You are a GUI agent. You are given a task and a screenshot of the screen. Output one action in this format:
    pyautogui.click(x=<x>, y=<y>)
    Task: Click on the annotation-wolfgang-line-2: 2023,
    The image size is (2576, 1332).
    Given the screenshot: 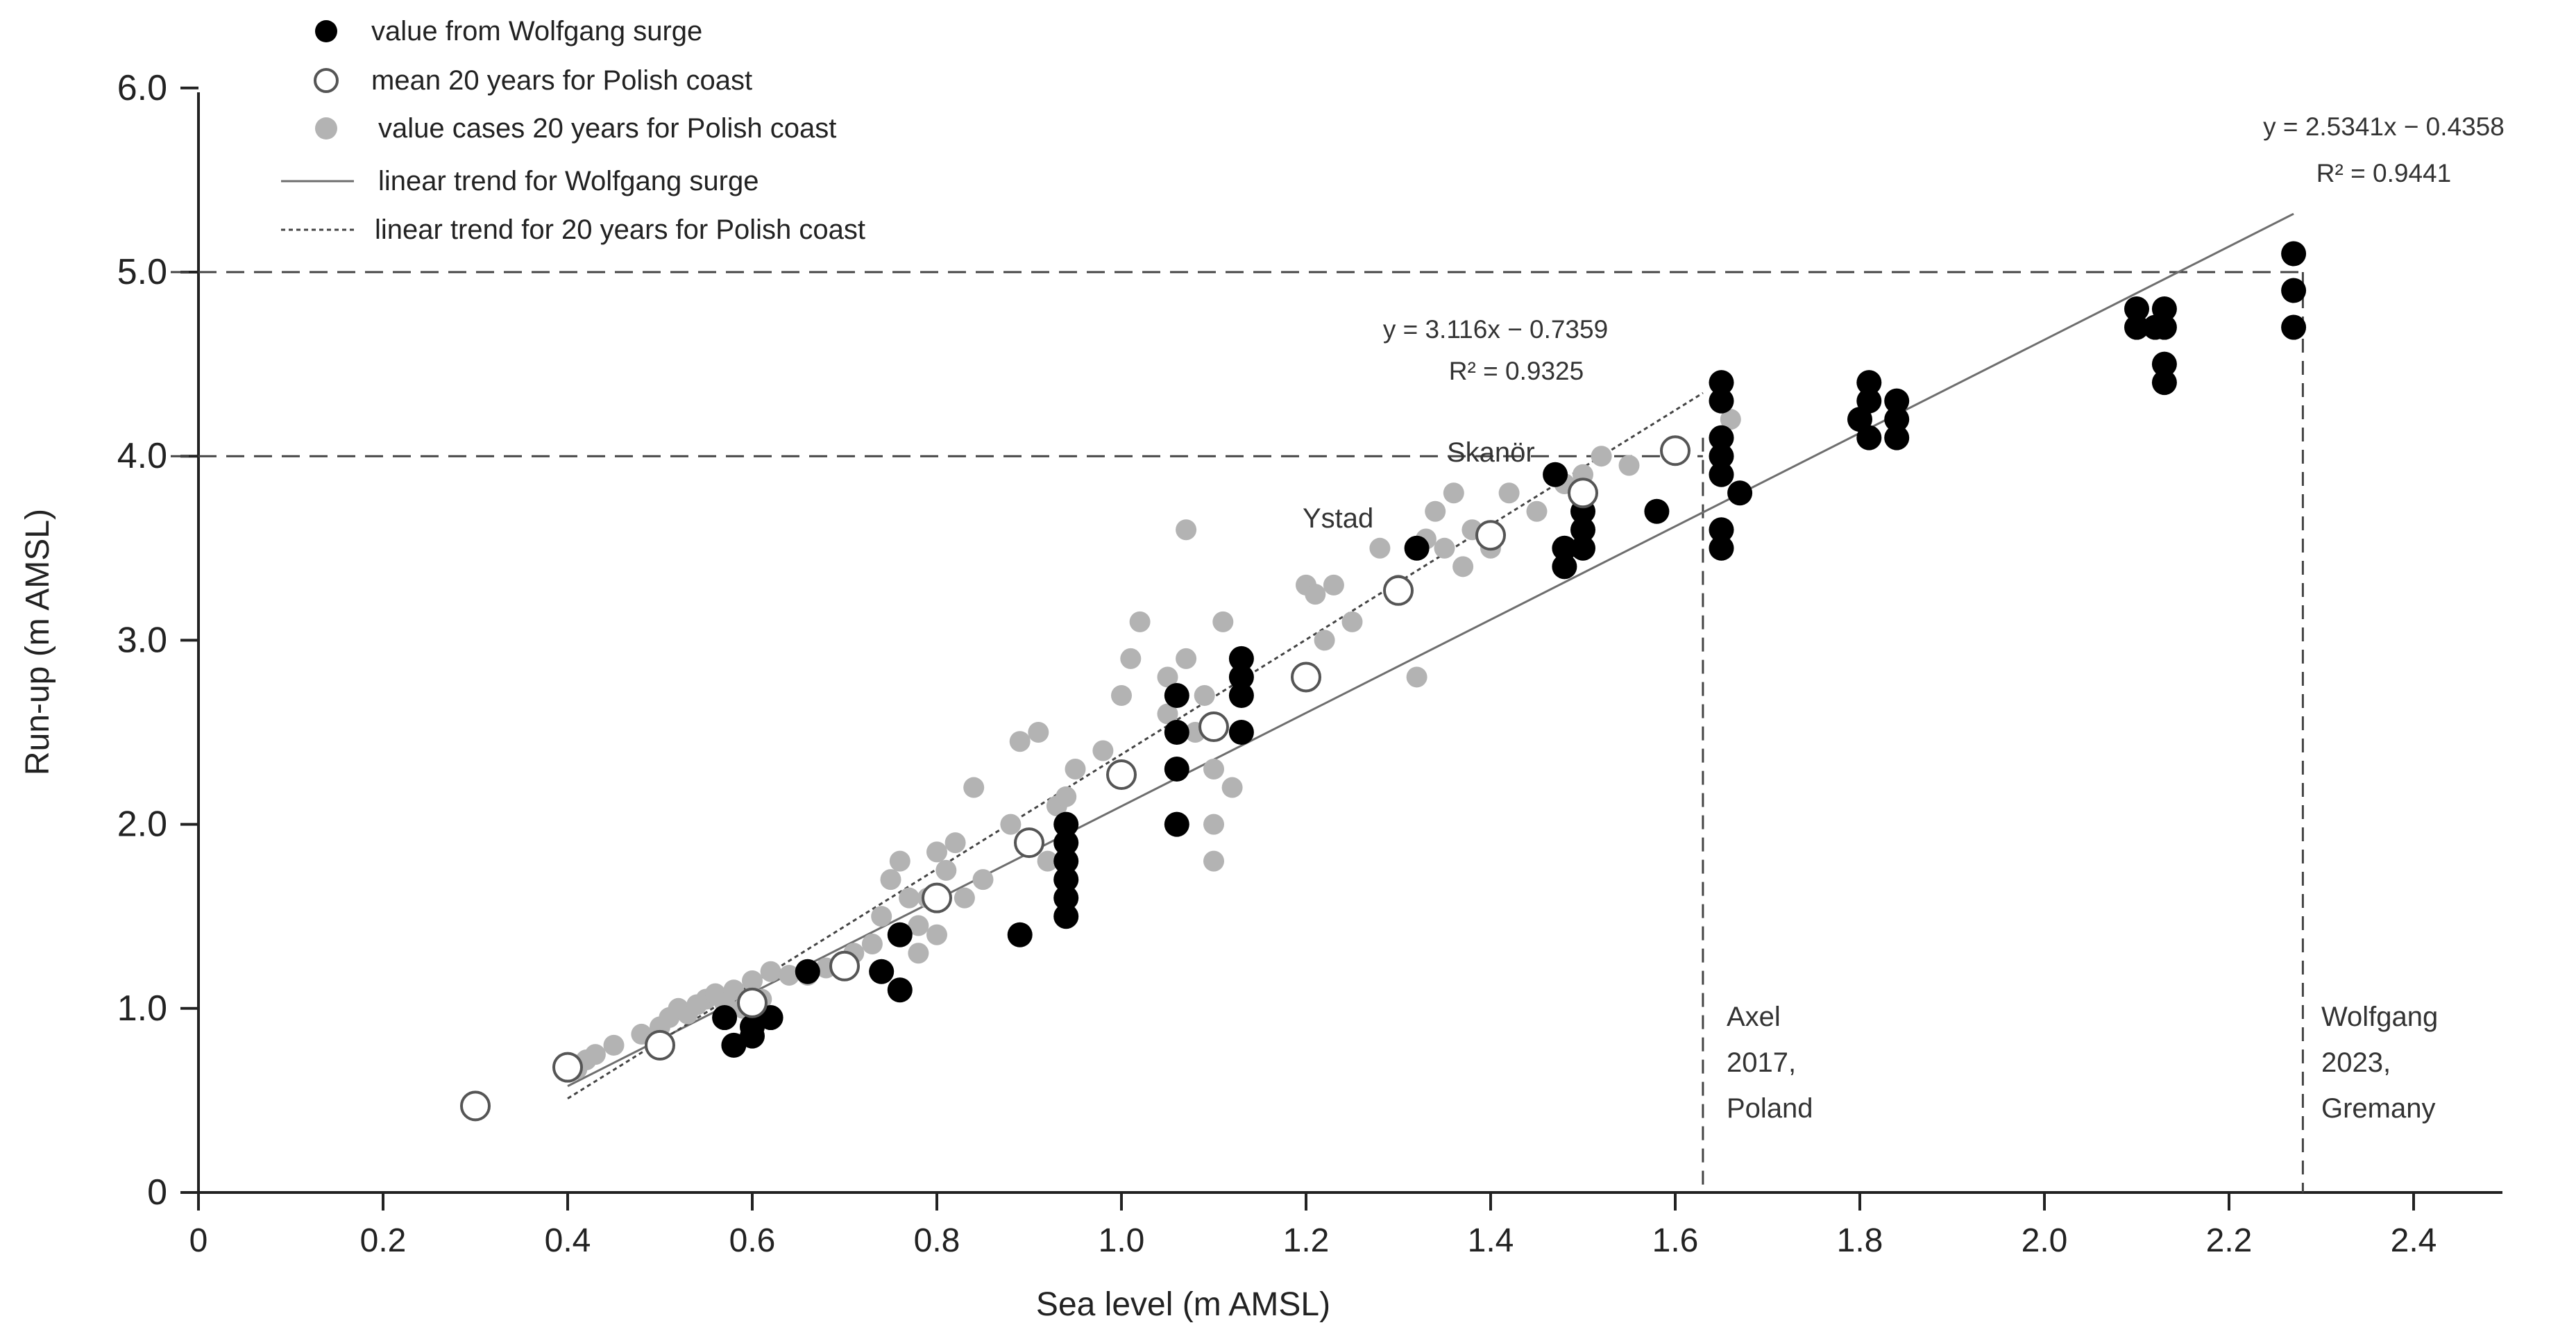 What is the action you would take?
    pyautogui.click(x=2356, y=1062)
    